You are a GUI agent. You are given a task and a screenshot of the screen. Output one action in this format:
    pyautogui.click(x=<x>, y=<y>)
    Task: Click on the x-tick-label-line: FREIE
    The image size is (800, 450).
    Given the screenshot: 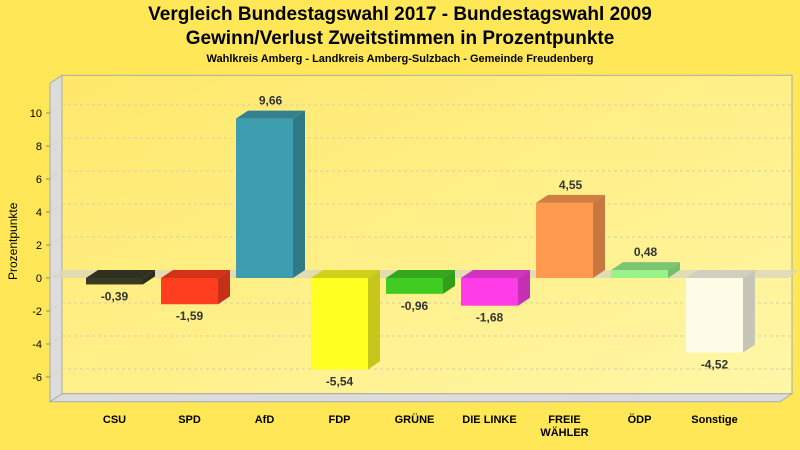 What is the action you would take?
    pyautogui.click(x=564, y=420)
    